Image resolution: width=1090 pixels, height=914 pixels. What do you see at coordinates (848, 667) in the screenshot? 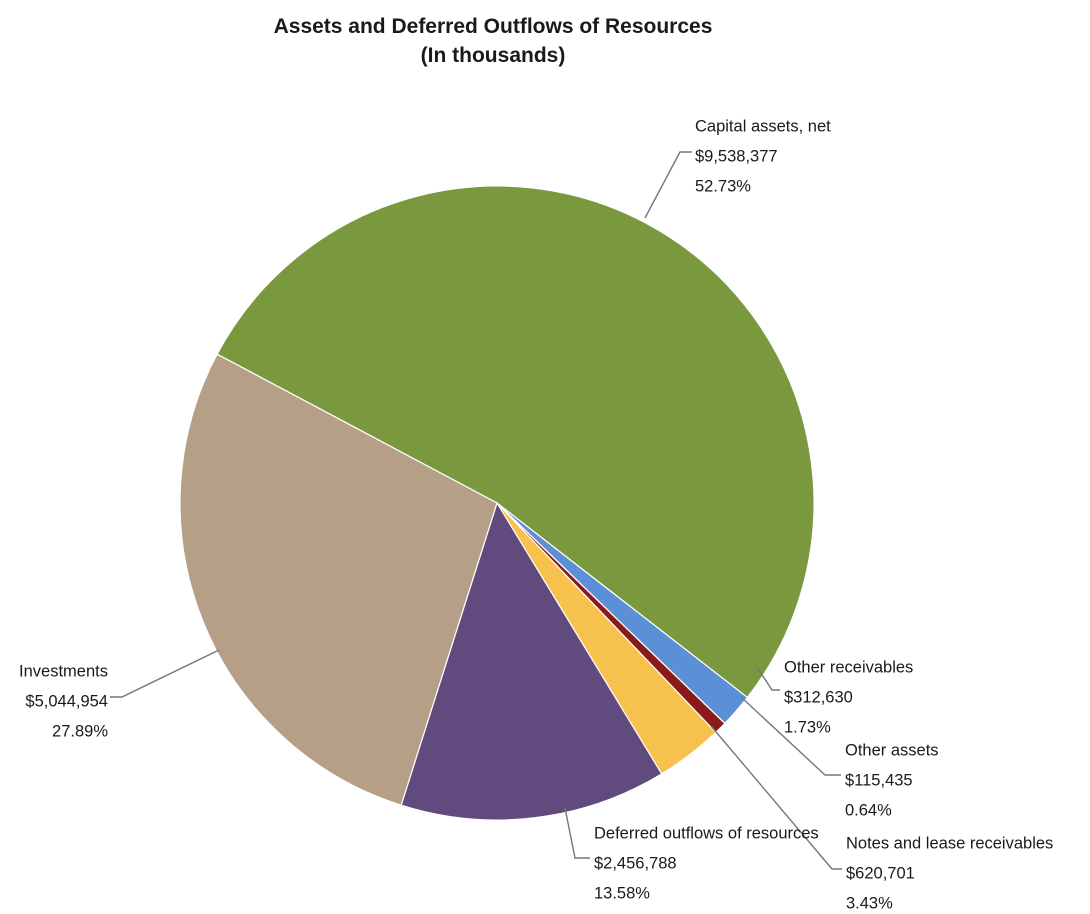
I see `label-other-receivables-name: Other receivables` at bounding box center [848, 667].